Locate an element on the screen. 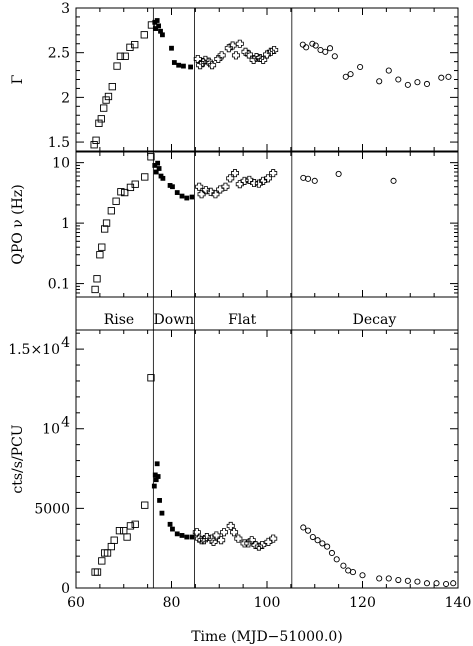 The image size is (473, 646). x-tick-label: 100 is located at coordinates (267, 603).